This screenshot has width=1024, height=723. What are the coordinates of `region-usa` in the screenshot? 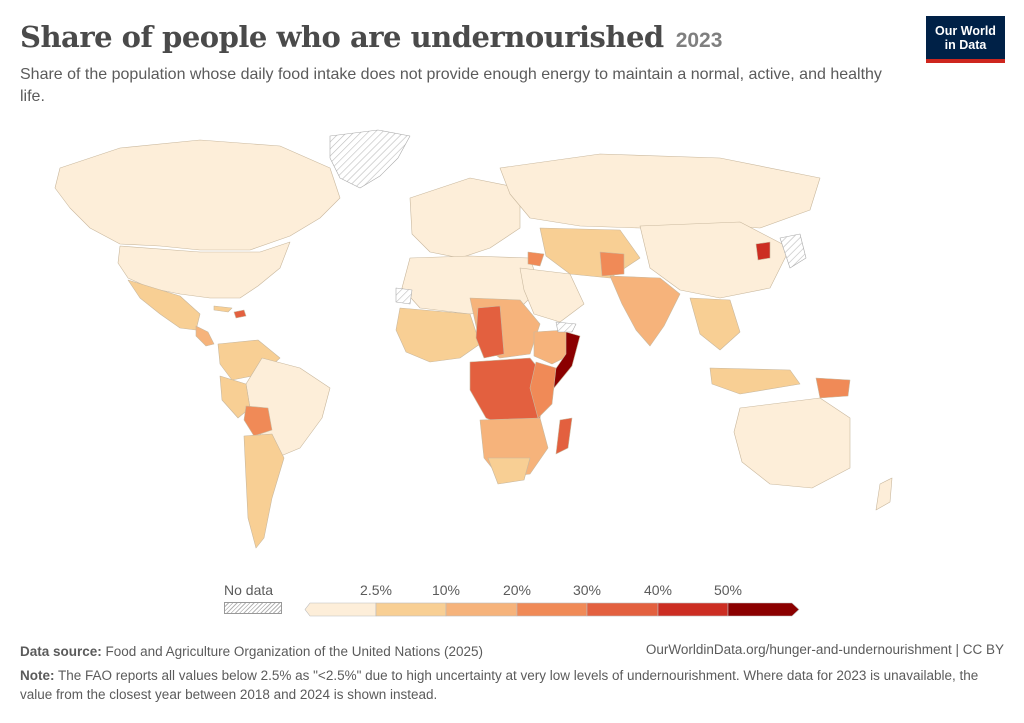 It's located at (204, 270).